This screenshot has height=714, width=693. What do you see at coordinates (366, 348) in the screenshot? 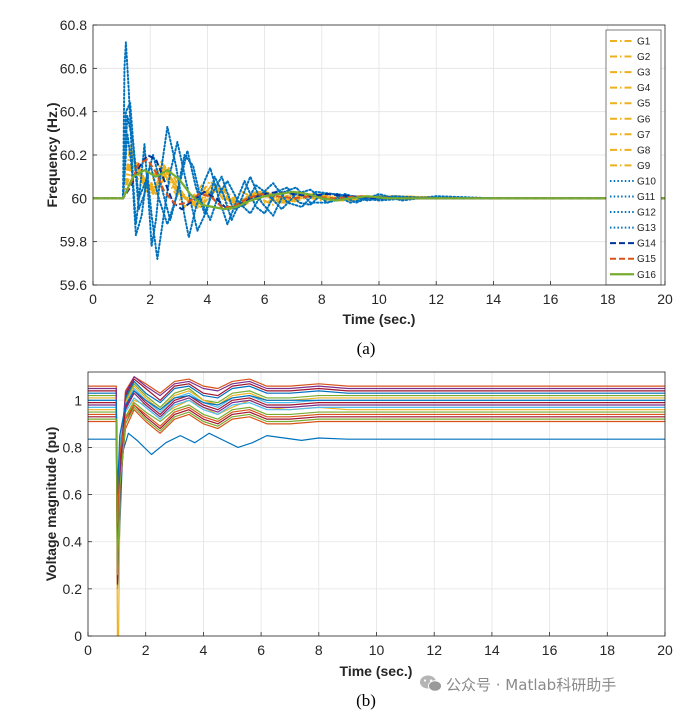
I see `caption-a: (a)` at bounding box center [366, 348].